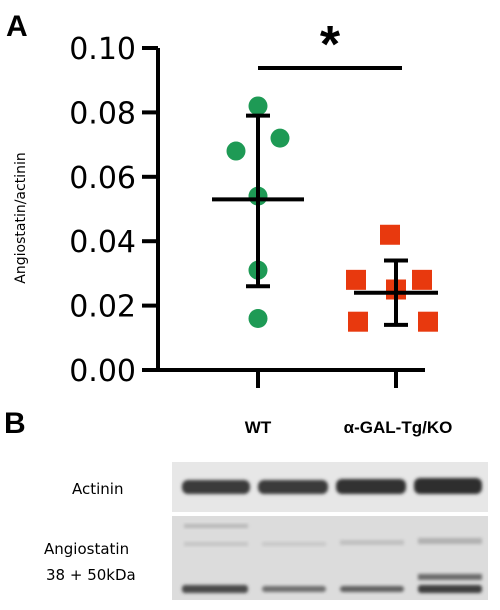  What do you see at coordinates (332, 486) in the screenshot?
I see `blot-actinin-bands` at bounding box center [332, 486].